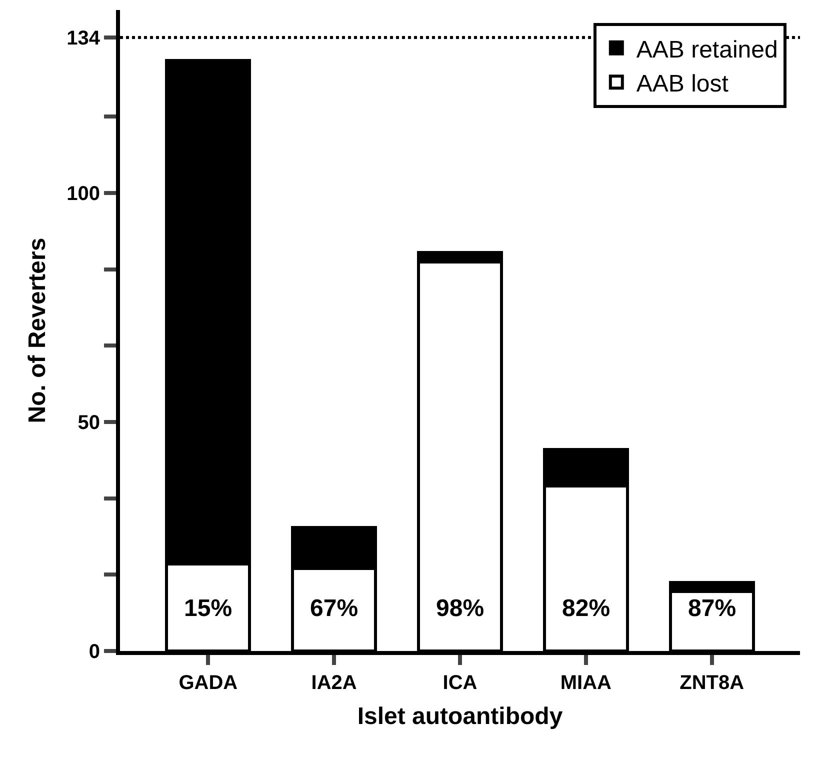 The height and width of the screenshot is (761, 820). Describe the element at coordinates (208, 608) in the screenshot. I see `annotation: 15%` at that location.